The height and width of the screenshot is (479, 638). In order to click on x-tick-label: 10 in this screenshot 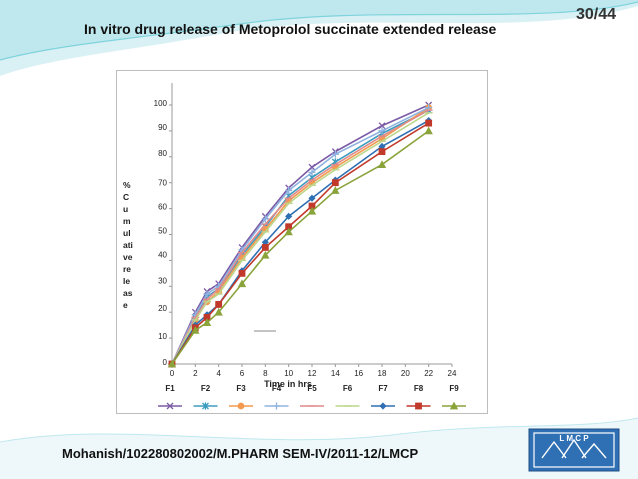, I will do `click(288, 373)`.